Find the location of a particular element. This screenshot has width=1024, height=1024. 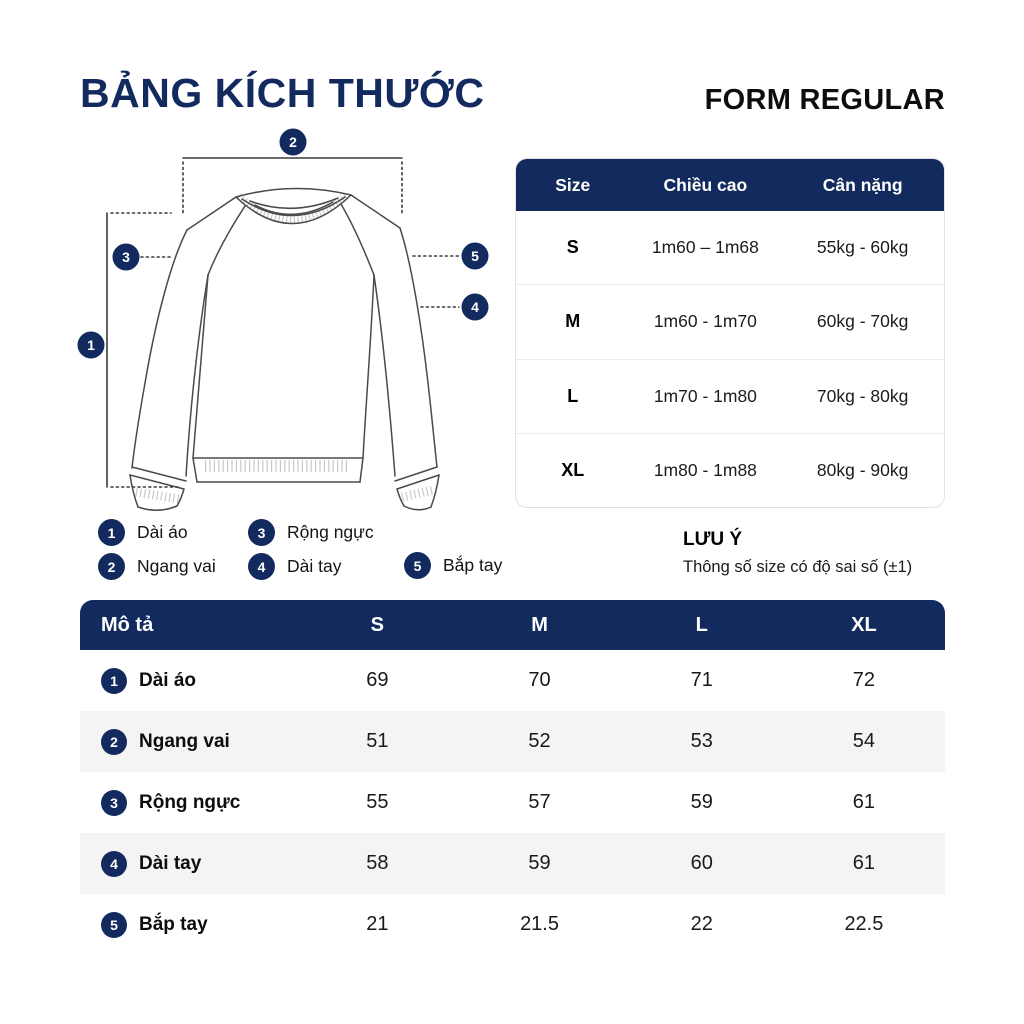

row-number-badge: 3 is located at coordinates (114, 802).